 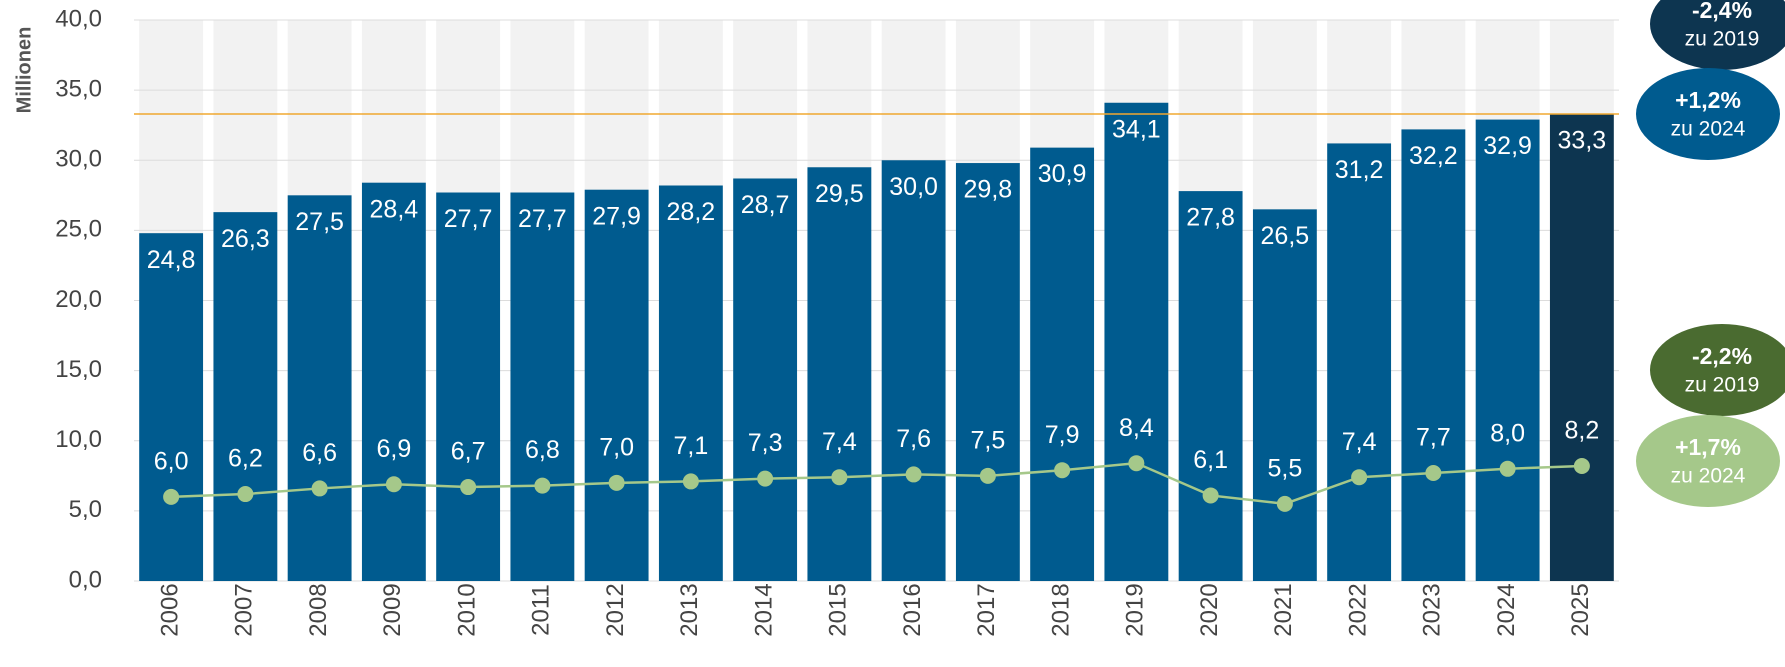 I want to click on x-tick-label: 2021, so click(x=1283, y=609).